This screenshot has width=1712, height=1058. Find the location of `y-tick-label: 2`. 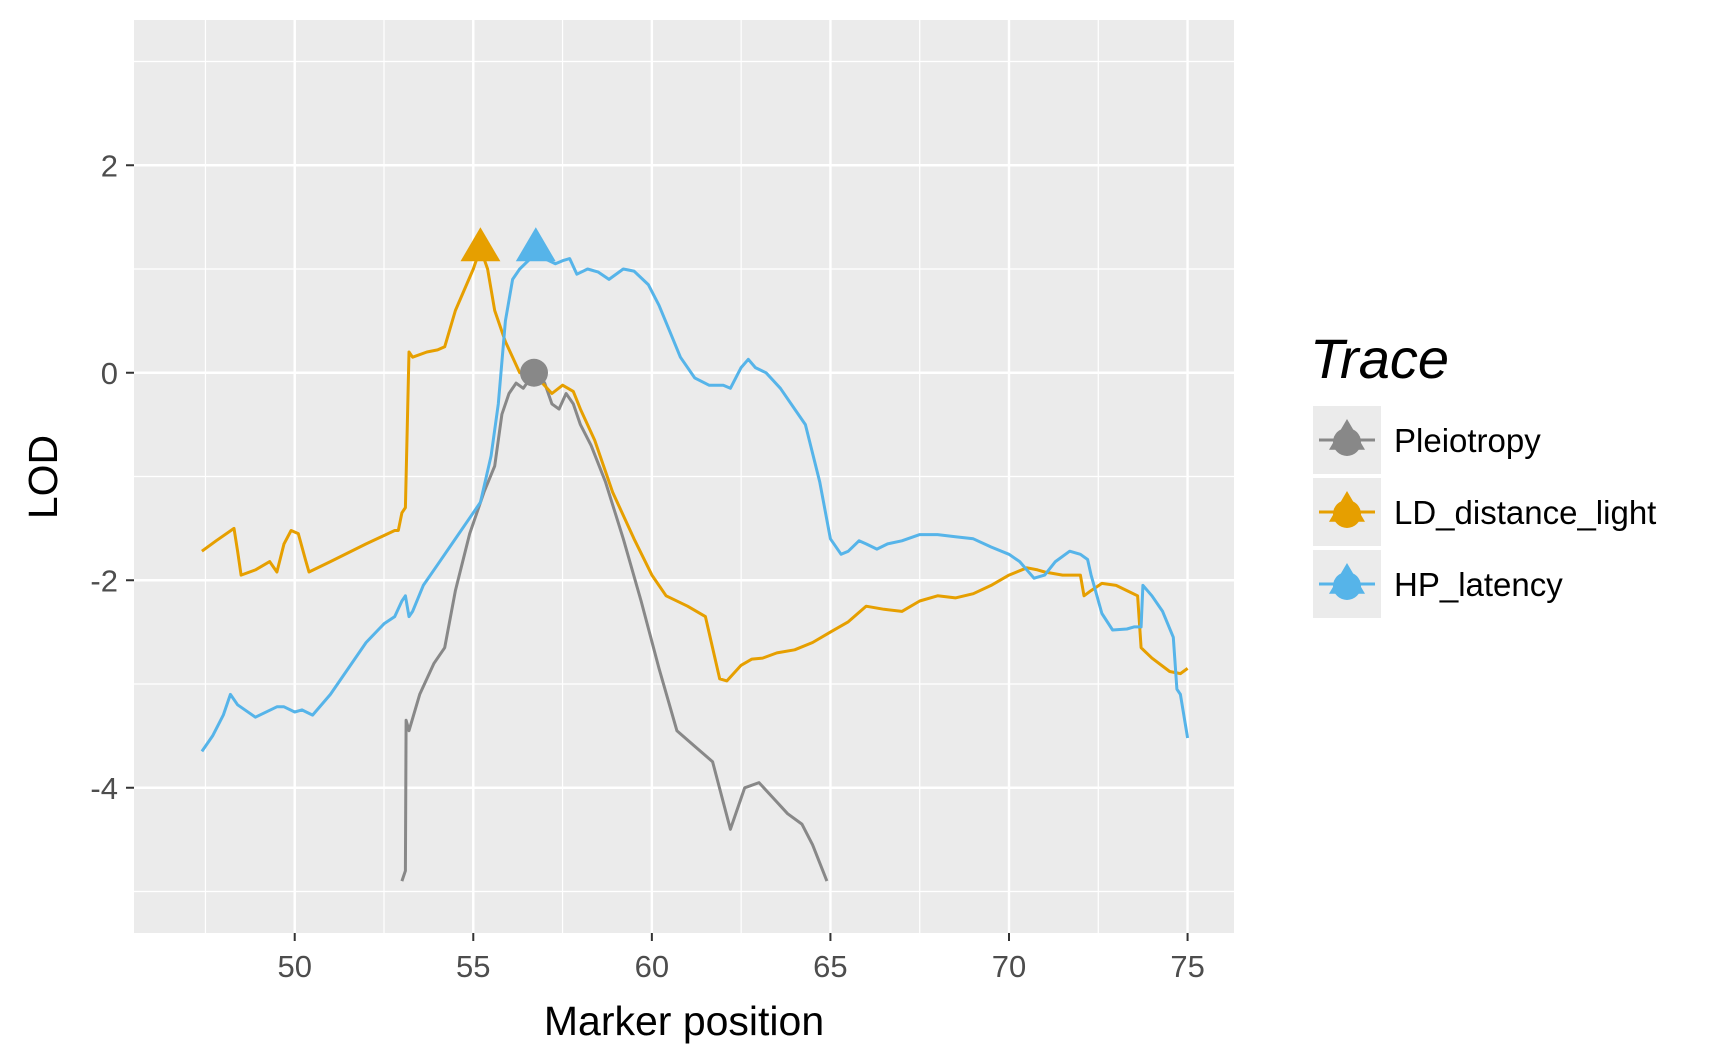

y-tick-label: 2 is located at coordinates (109, 165).